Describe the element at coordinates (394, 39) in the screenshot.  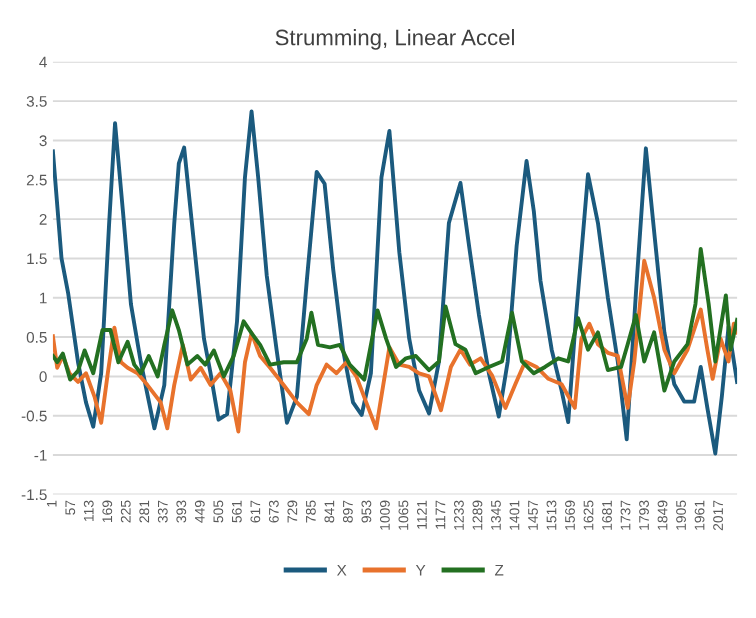
I see `chart-title: Strumming, Linear Accel` at that location.